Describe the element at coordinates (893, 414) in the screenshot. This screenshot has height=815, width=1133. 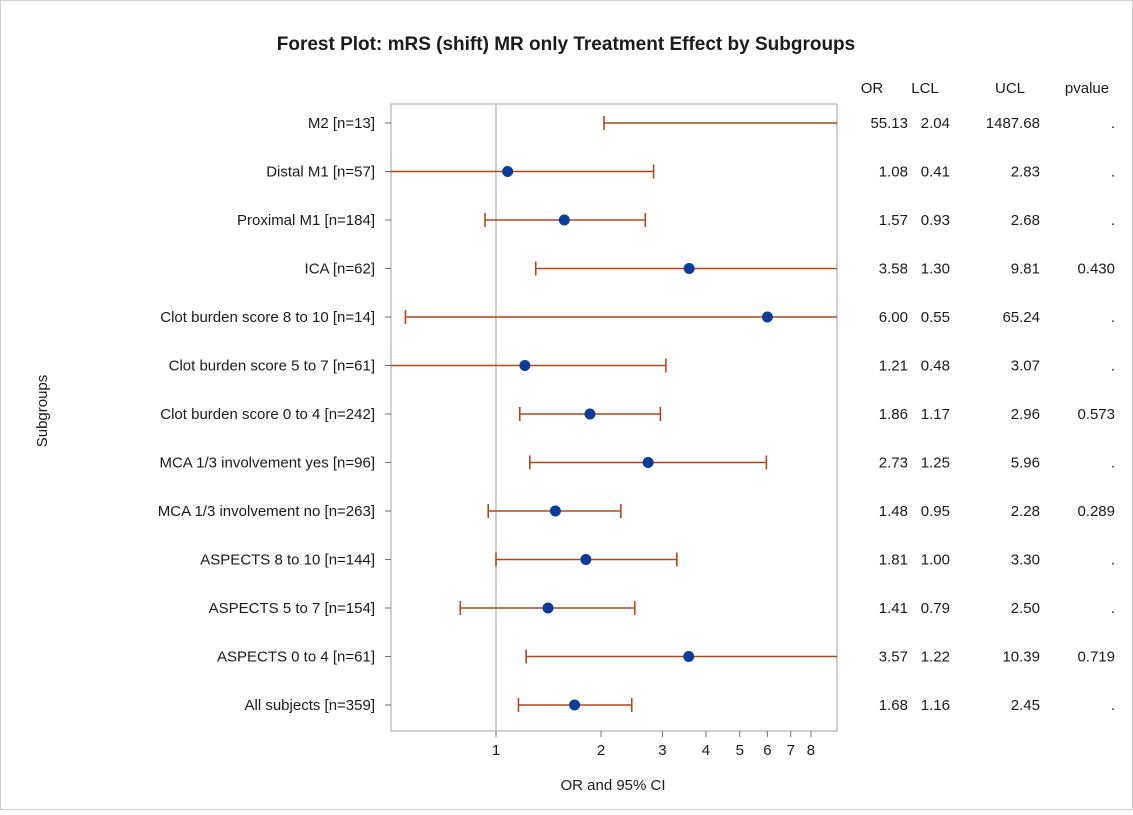
I see `or-value: 1.86` at that location.